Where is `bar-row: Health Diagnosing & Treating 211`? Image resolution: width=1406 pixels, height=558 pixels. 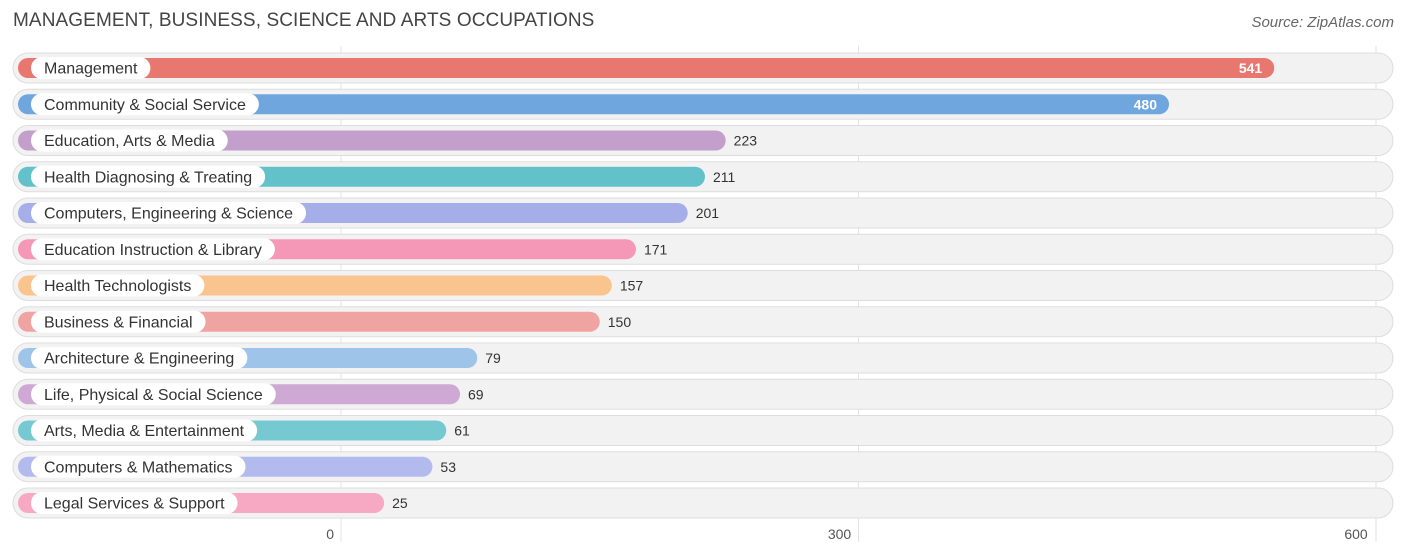 bar-row: Health Diagnosing & Treating 211 is located at coordinates (703, 177).